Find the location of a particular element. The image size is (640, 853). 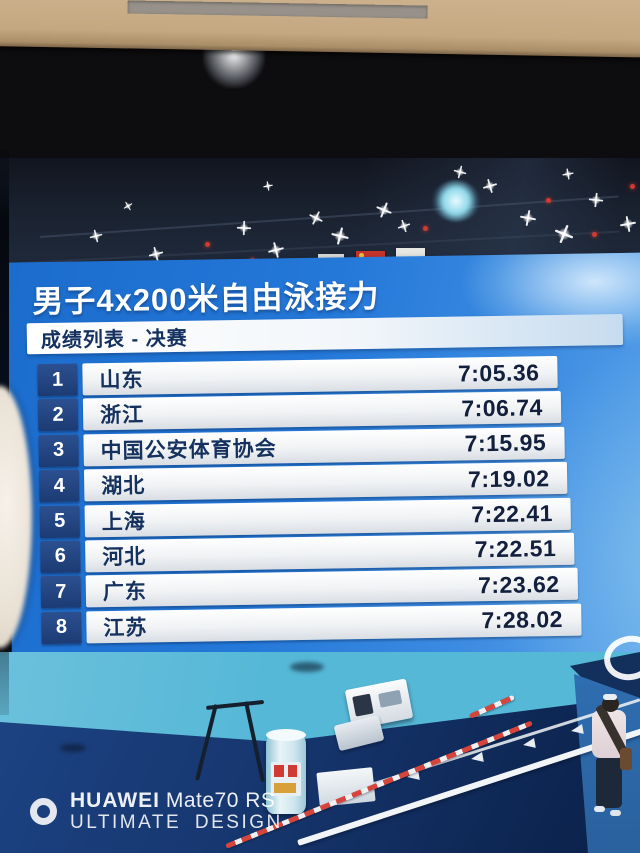

subtitle-bar: 成绩列表 - 决赛 is located at coordinates (325, 334).